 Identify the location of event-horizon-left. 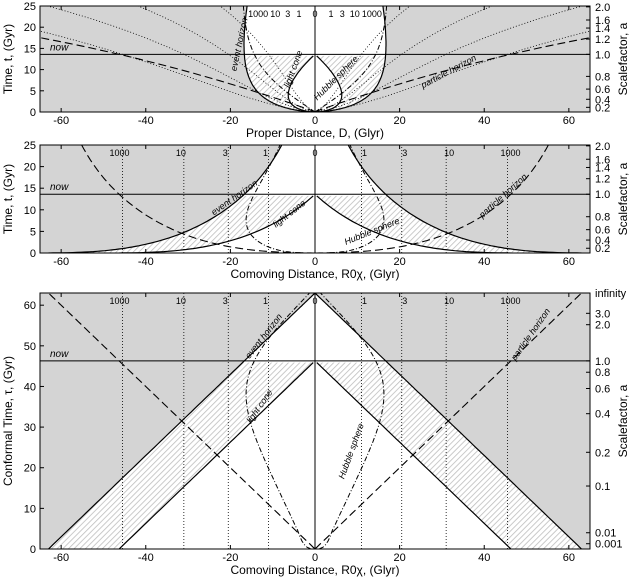
(279, 59).